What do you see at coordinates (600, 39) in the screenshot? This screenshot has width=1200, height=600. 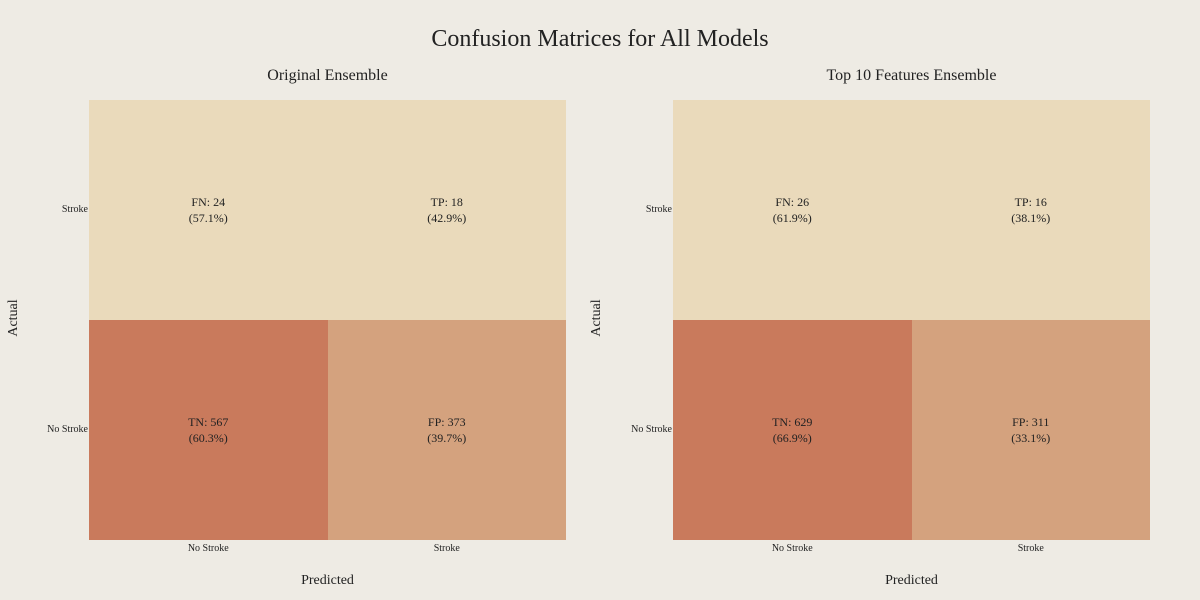 I see `figure-title: Confusion Matrices for All Models` at bounding box center [600, 39].